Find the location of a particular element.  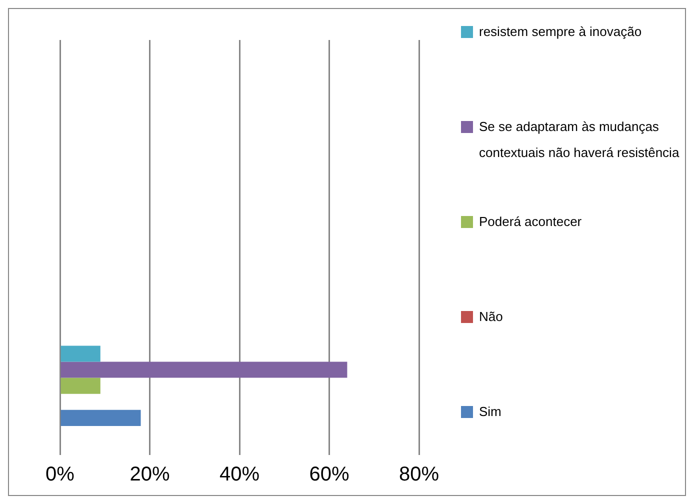

x-tick-label: 0% is located at coordinates (60, 475).